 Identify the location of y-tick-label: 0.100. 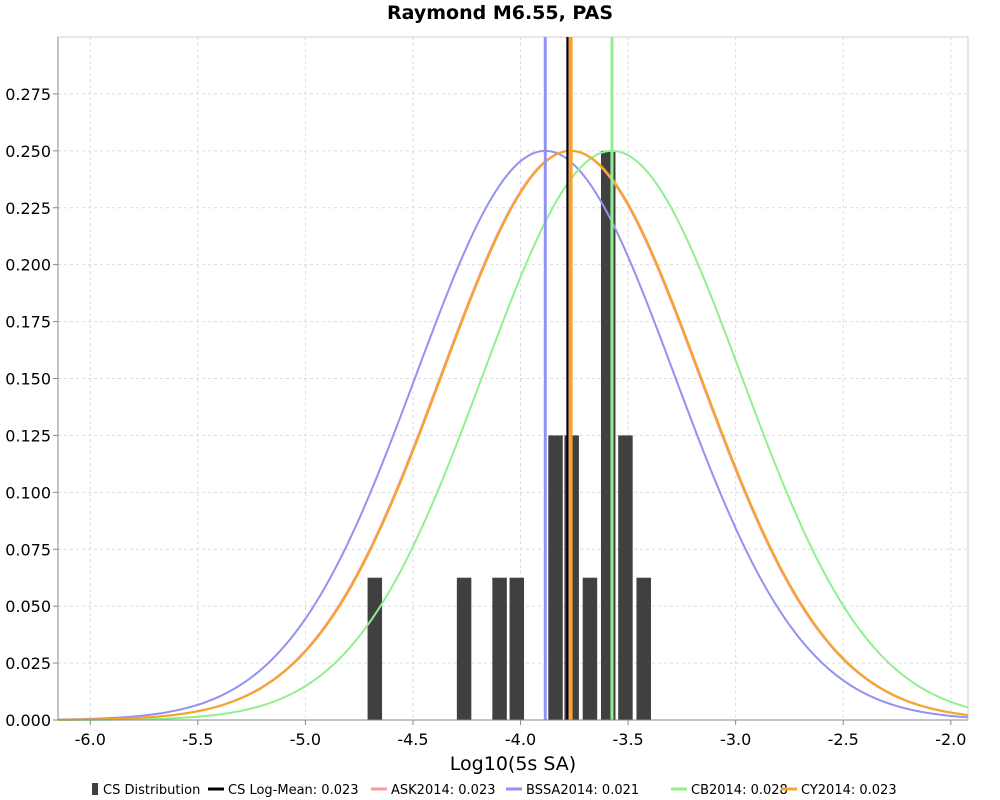
(28, 492).